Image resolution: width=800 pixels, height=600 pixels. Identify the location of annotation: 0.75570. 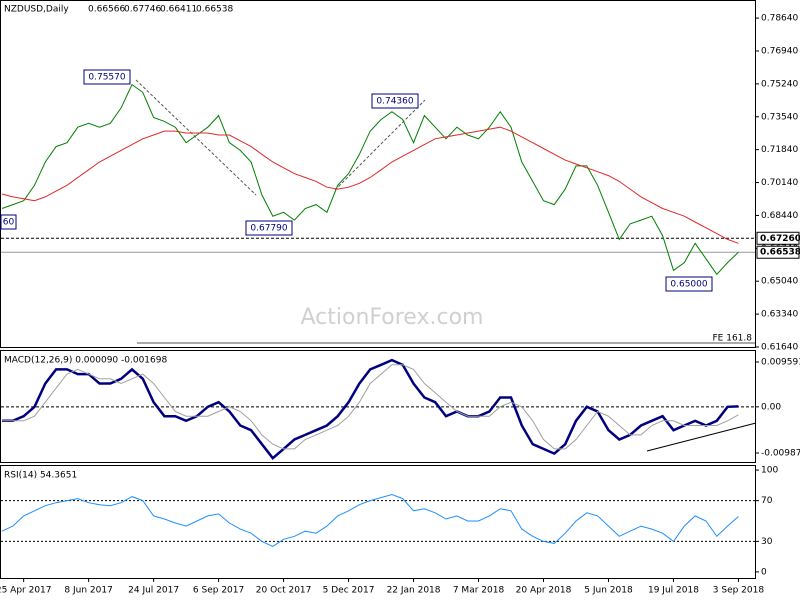
(106, 78).